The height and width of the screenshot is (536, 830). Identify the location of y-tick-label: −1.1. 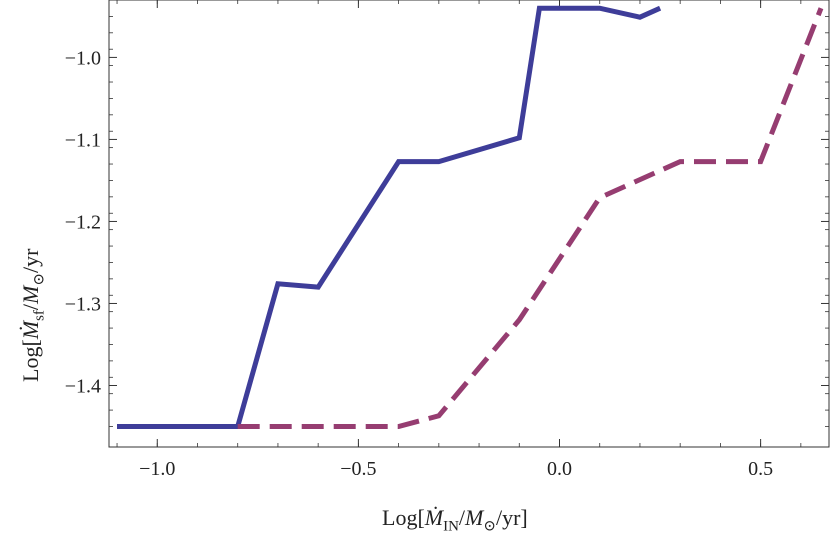
(83, 140).